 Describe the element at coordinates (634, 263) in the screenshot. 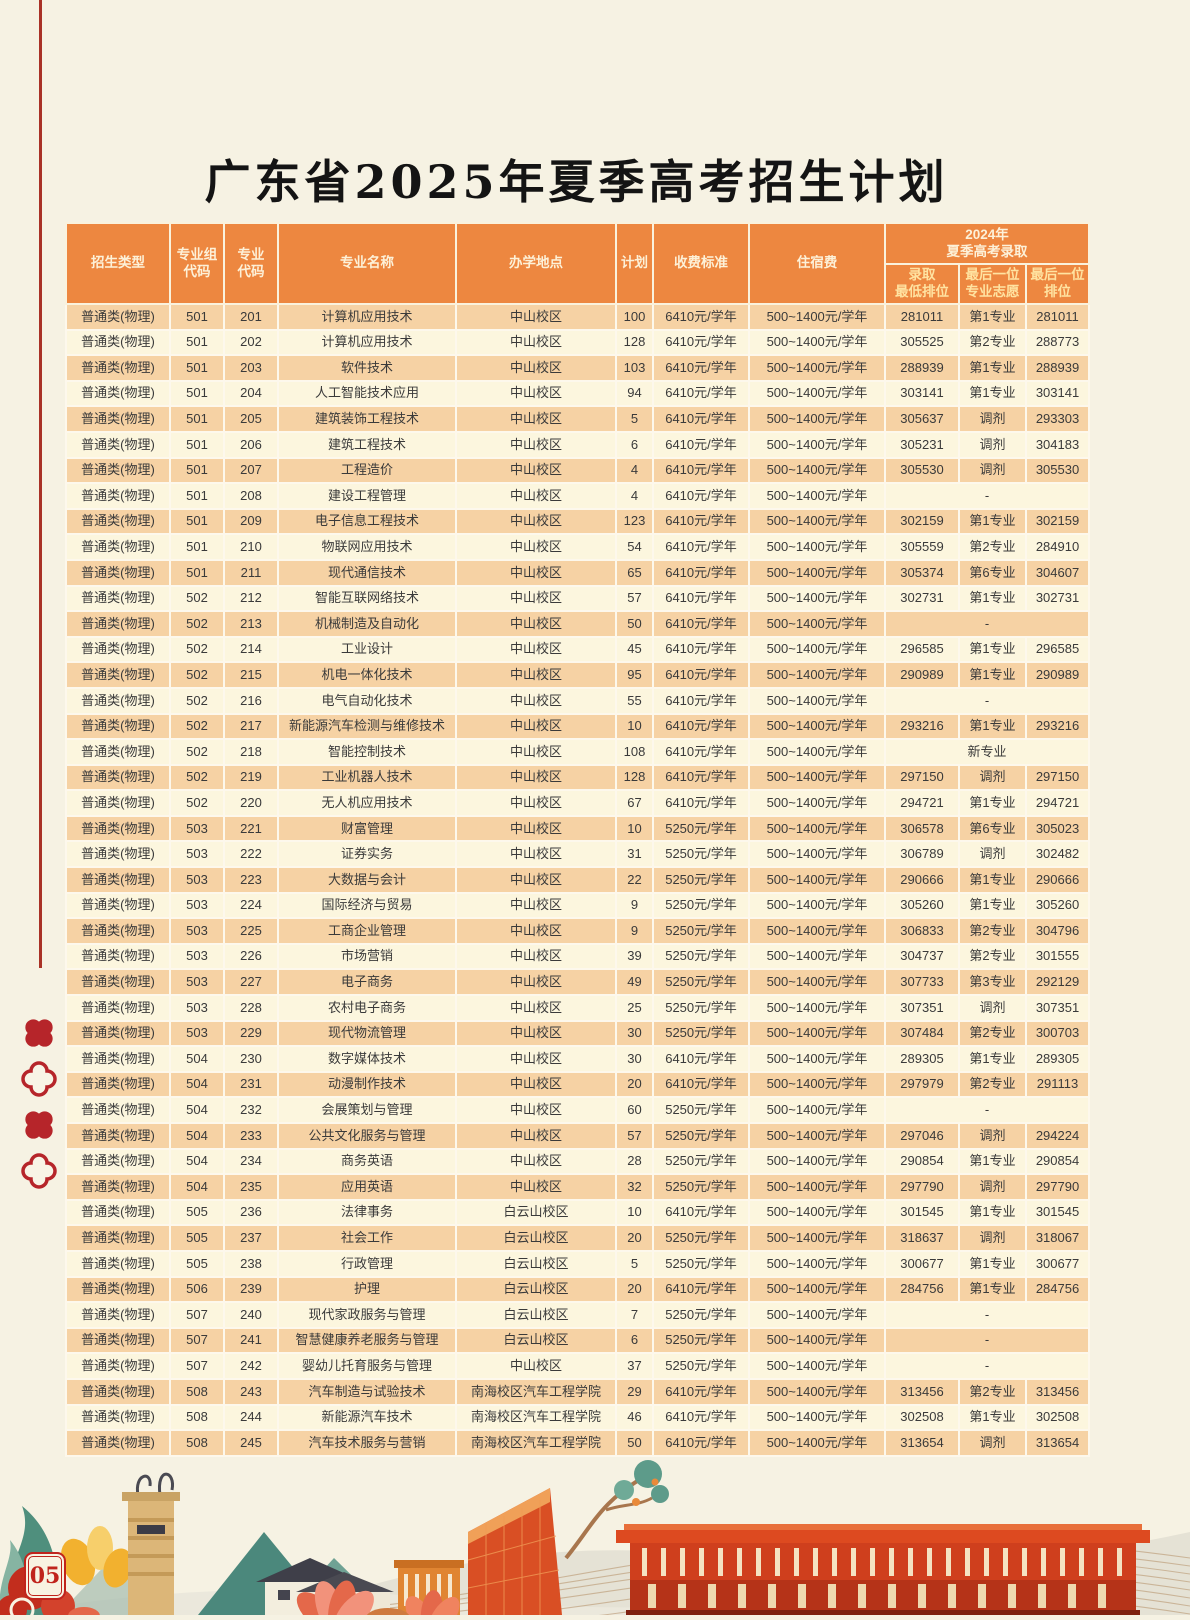

I see `header-plan: 计划` at that location.